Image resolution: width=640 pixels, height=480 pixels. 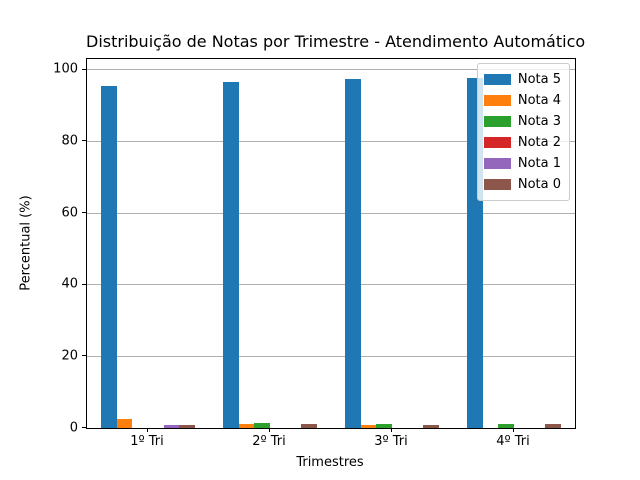 I want to click on legend: Nota 5 Nota 4 Nota 3 Nota 2 Nota 1 Nota 0, so click(x=523, y=132).